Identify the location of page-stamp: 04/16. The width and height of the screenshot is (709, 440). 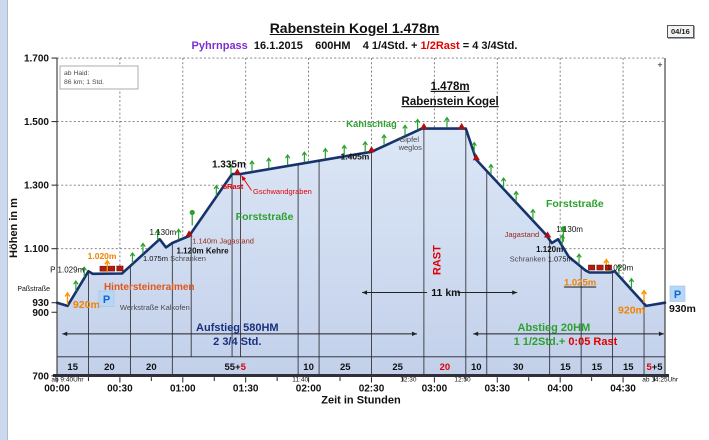
(680, 31).